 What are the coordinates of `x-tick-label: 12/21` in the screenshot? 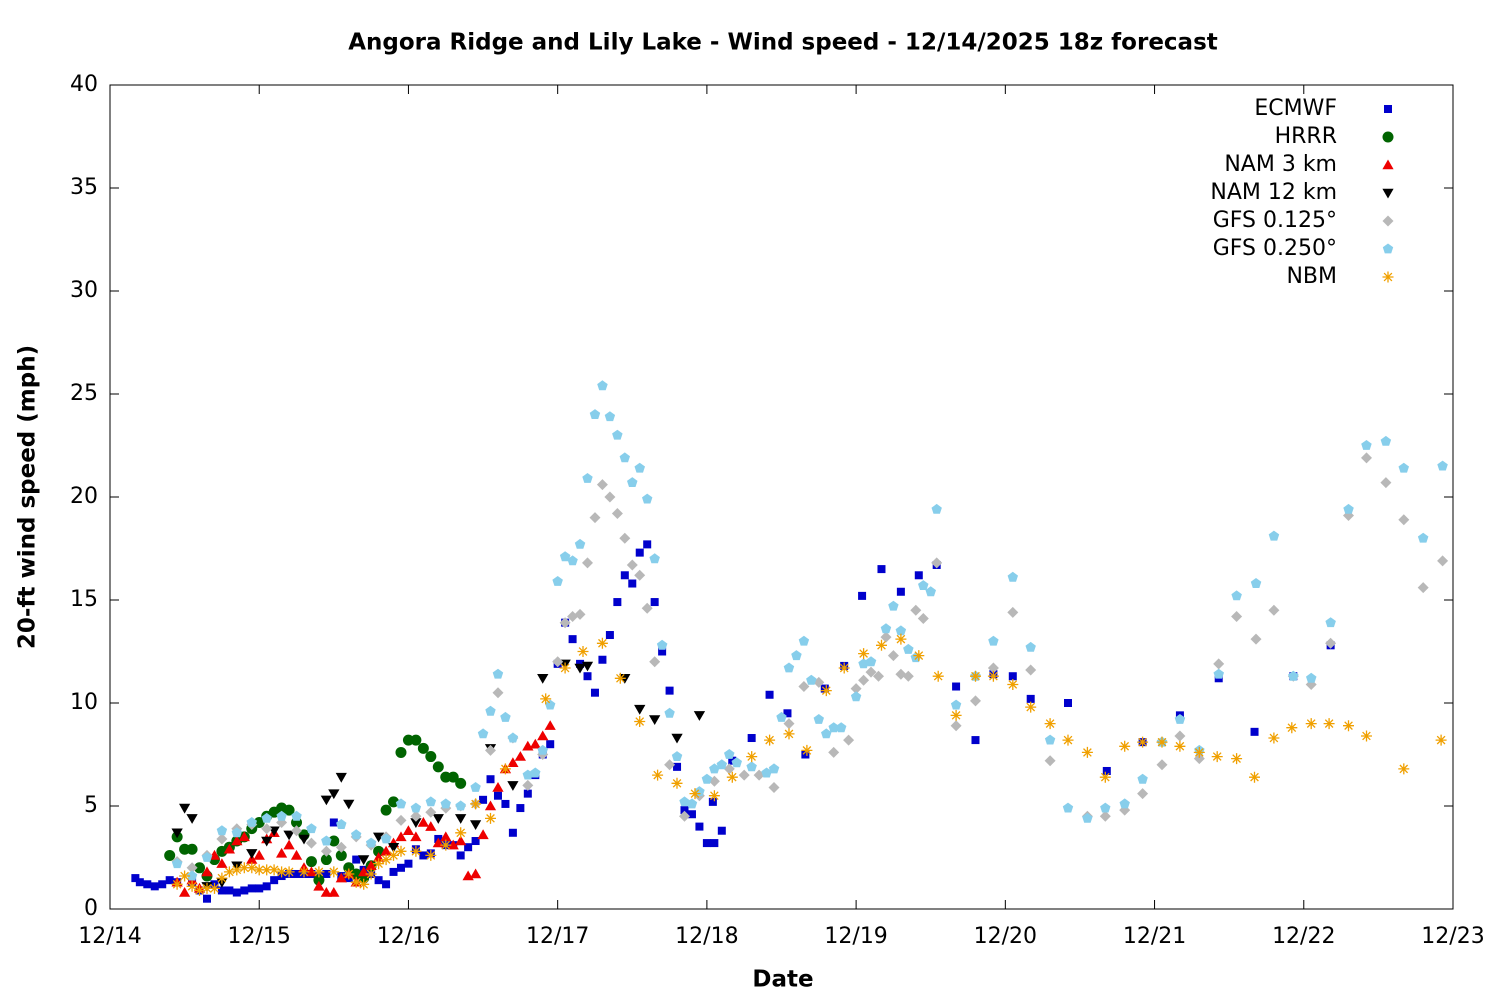 It's located at (1154, 936).